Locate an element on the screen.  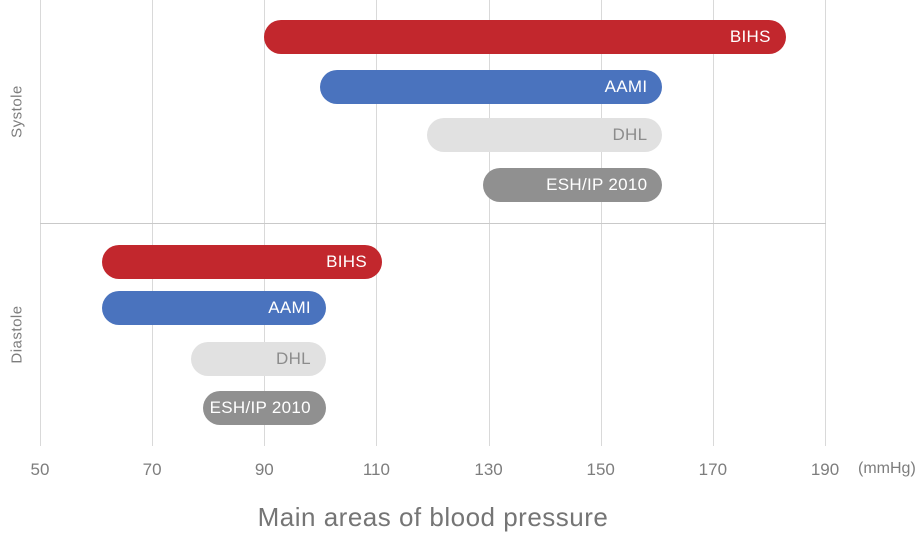
bar-systole-aami: AAMI is located at coordinates (491, 87).